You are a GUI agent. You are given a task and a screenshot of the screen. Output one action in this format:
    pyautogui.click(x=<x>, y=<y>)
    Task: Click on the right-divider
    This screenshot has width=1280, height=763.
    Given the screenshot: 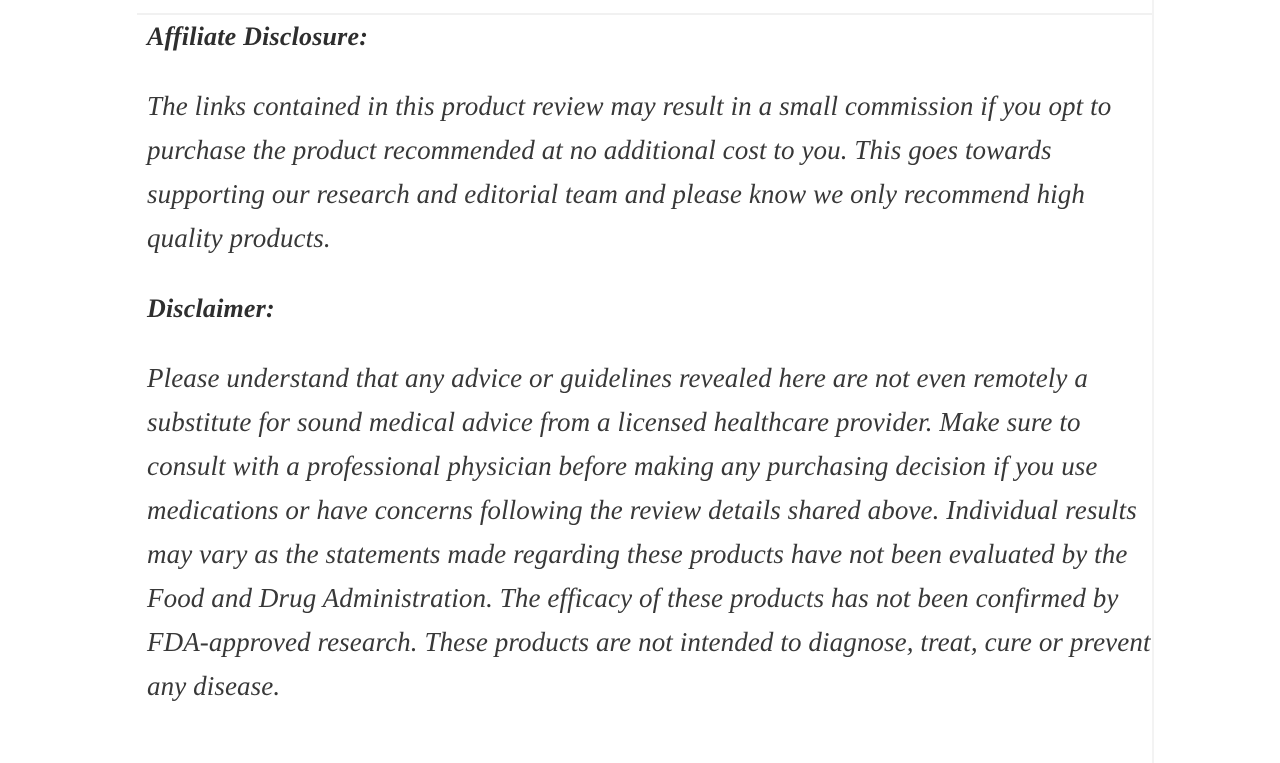 What is the action you would take?
    pyautogui.click(x=1153, y=381)
    